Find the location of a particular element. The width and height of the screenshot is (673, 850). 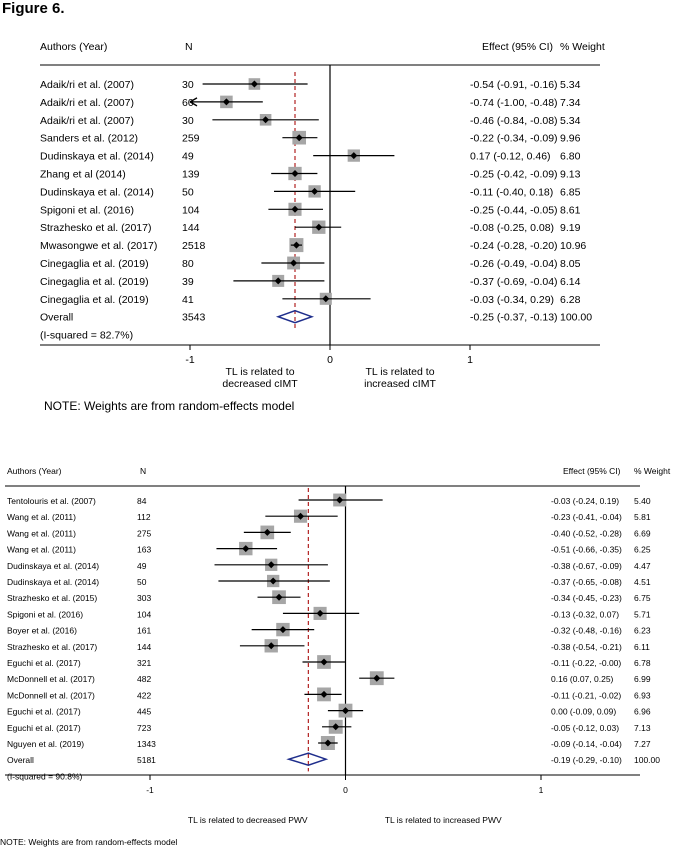

overall-row: Overall 3543 -0.25 (-0.37, -0.13) 100.00 is located at coordinates (316, 316).